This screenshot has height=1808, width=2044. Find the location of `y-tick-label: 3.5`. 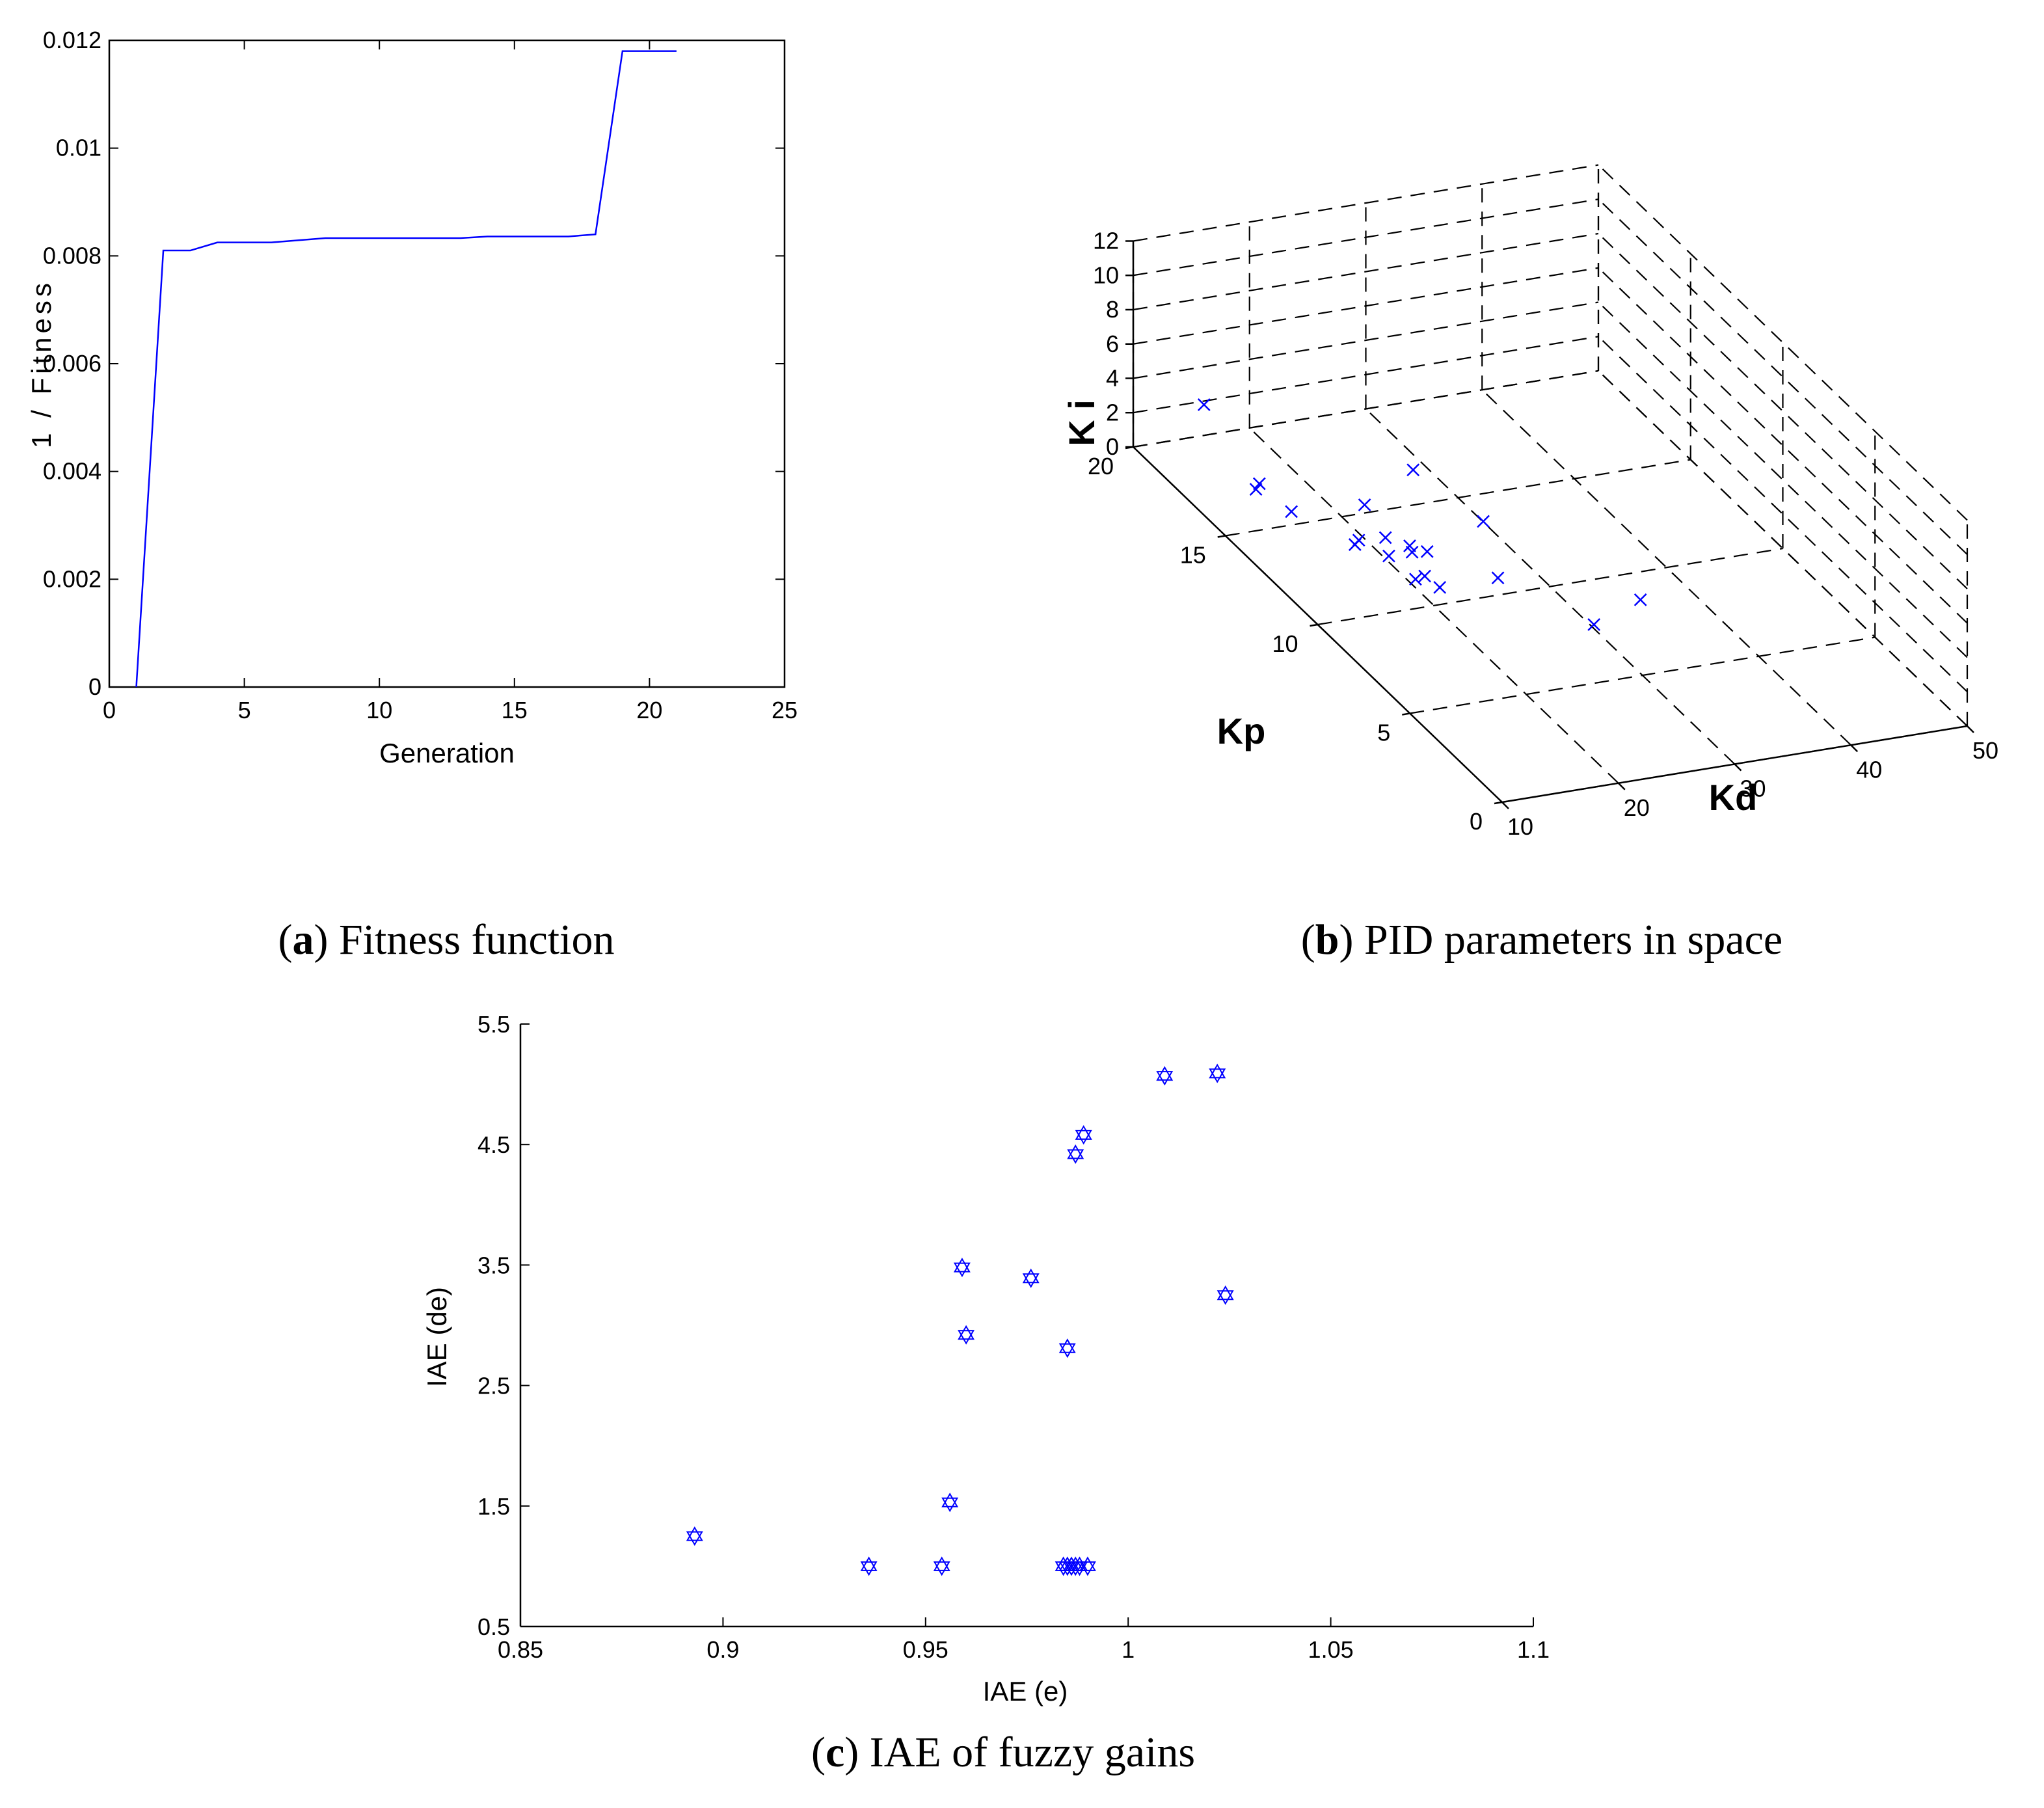

y-tick-label: 3.5 is located at coordinates (494, 1265).